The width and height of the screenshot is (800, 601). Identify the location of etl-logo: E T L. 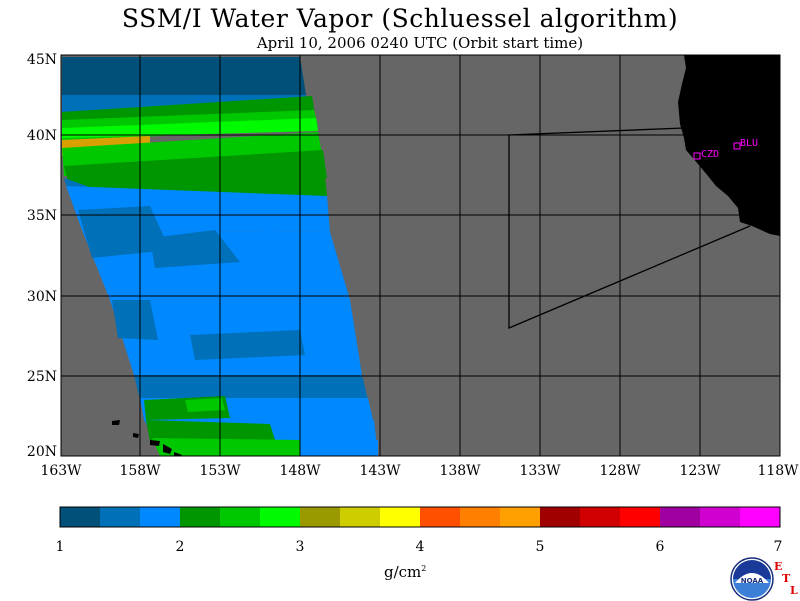
(787, 578).